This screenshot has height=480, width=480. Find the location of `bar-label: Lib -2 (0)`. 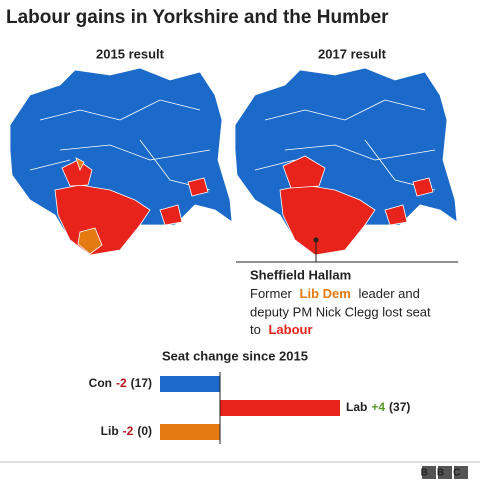

bar-label: Lib -2 (0) is located at coordinates (126, 431).